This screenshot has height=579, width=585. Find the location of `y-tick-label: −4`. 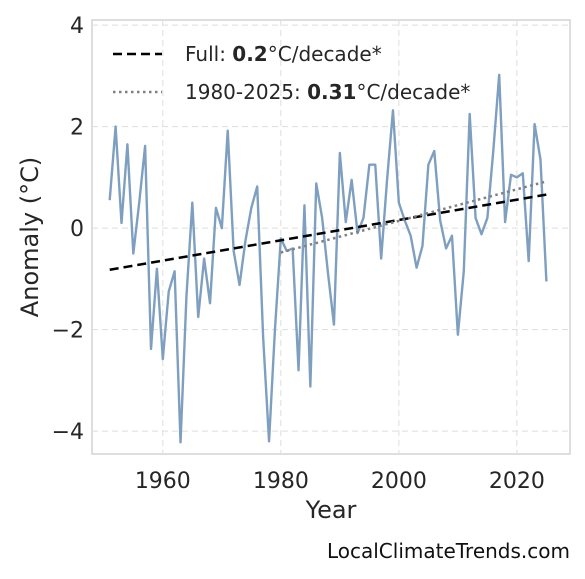

y-tick-label: −4 is located at coordinates (68, 432).